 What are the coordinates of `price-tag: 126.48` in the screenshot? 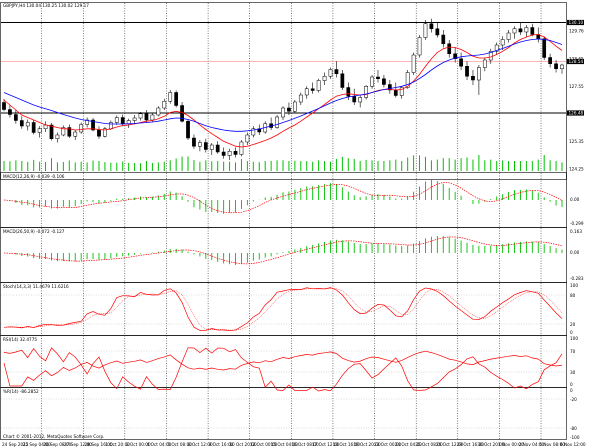 It's located at (575, 113).